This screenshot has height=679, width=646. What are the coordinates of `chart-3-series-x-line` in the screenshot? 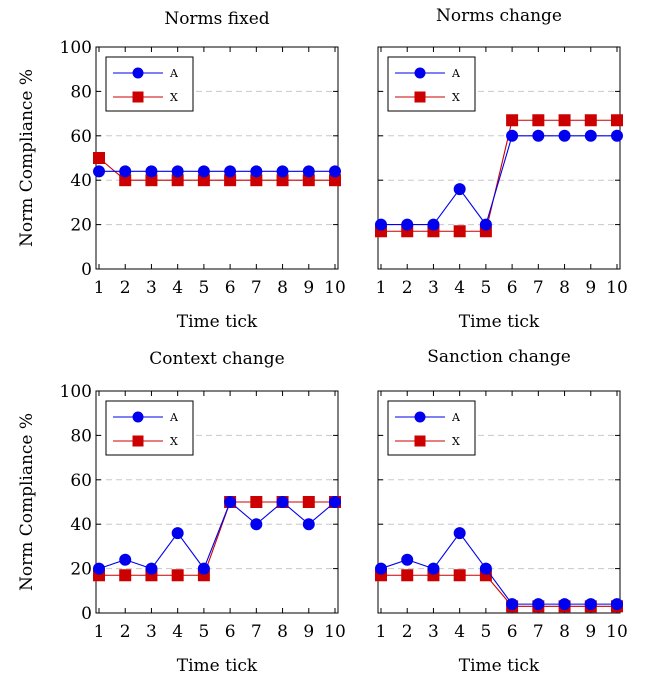 It's located at (499, 590).